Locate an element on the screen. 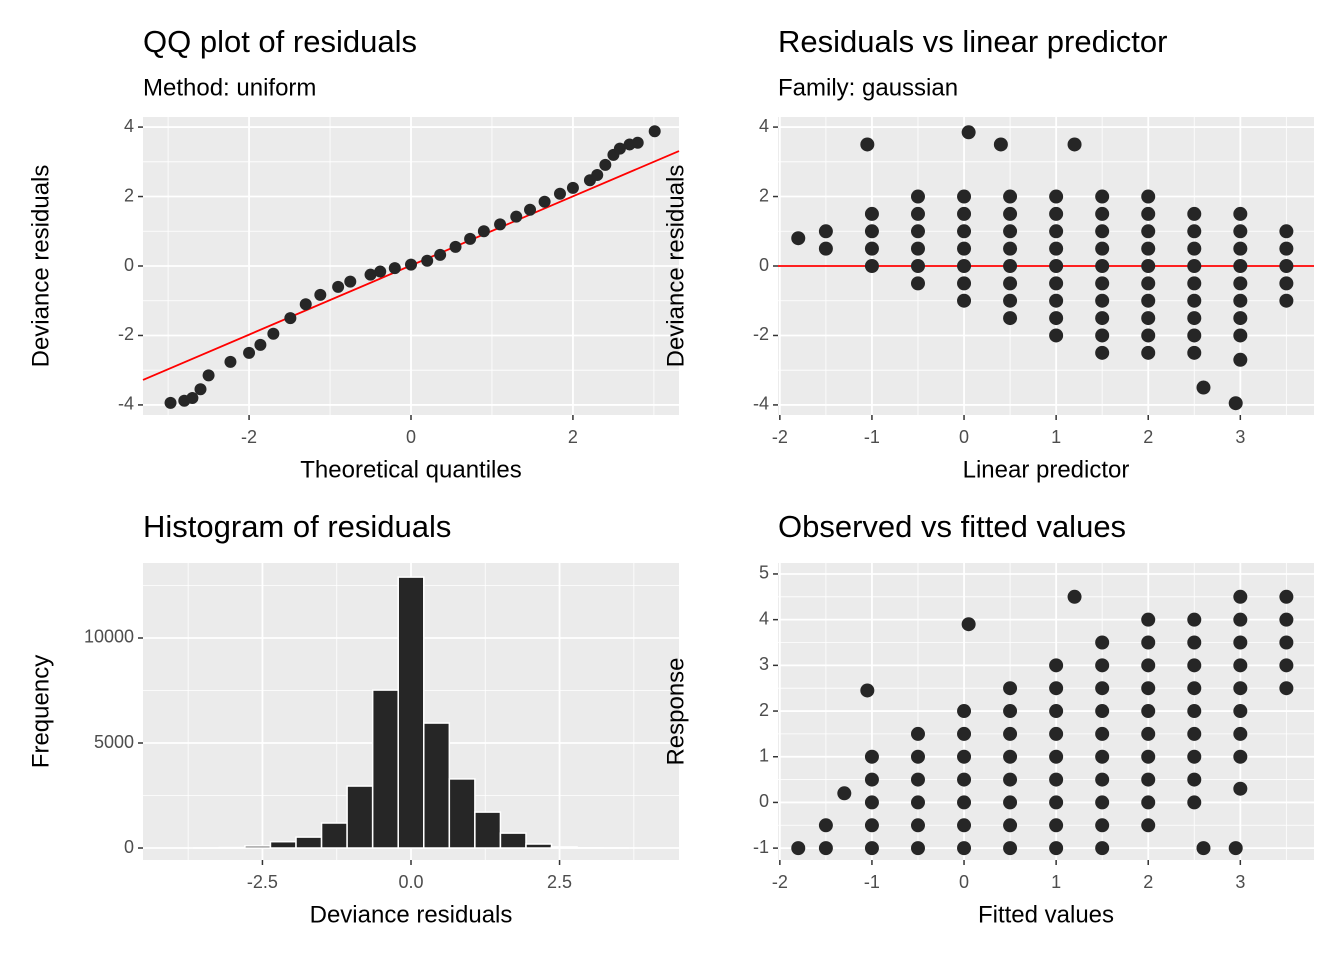 This screenshot has width=1344, height=960. x-tick-label: -1 is located at coordinates (872, 437).